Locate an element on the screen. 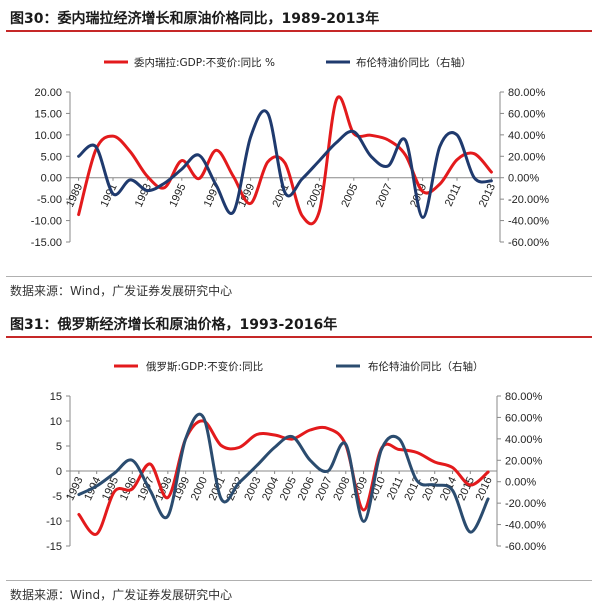  left-tick-label: 0.00 is located at coordinates (51, 179).